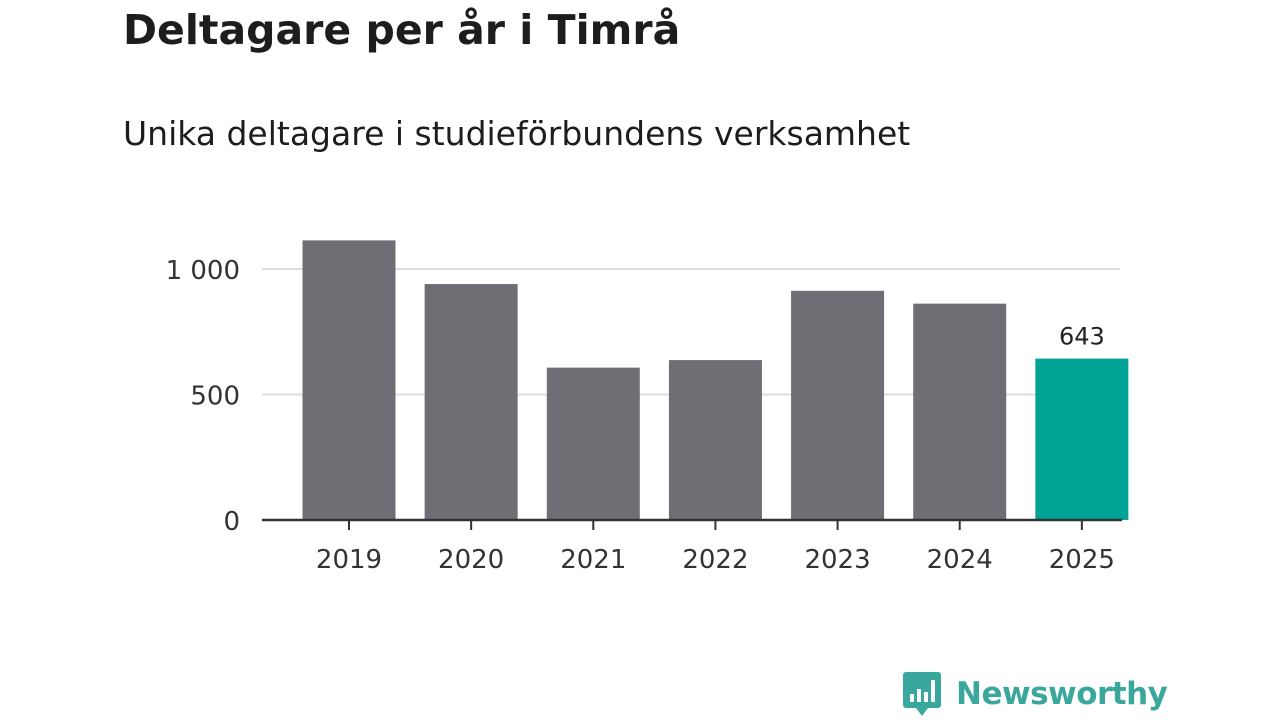  I want to click on x-tick-label: 2021, so click(593, 560).